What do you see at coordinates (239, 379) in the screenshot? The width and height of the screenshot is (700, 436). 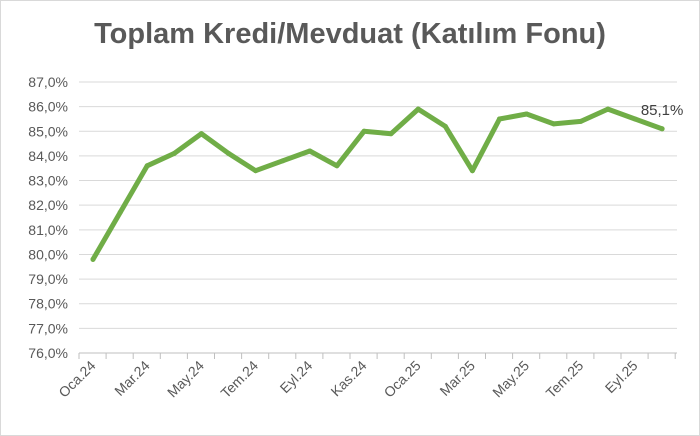 I see `x-tick-label: Tem.24` at bounding box center [239, 379].